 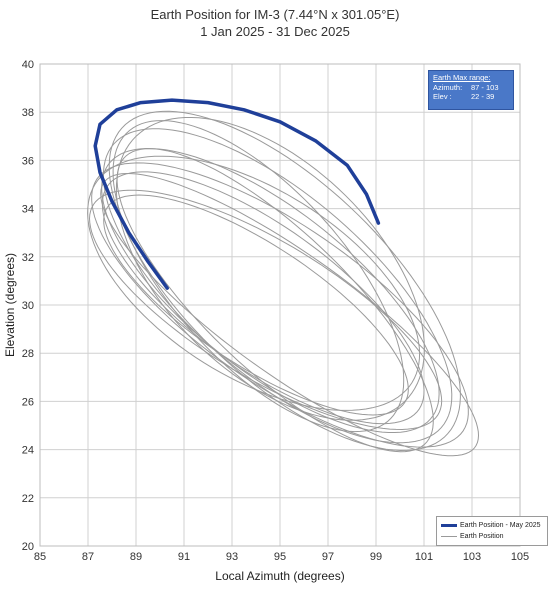 I want to click on x-tick-label: 87, so click(x=88, y=557).